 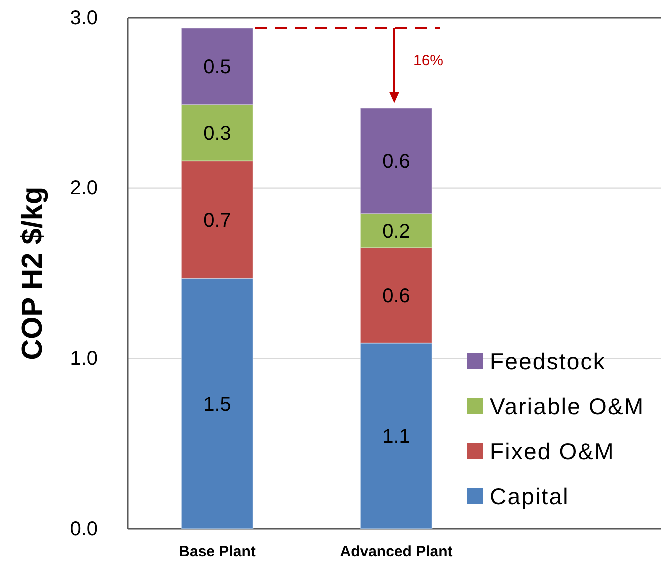 I want to click on legend-label: Capital, so click(x=530, y=496).